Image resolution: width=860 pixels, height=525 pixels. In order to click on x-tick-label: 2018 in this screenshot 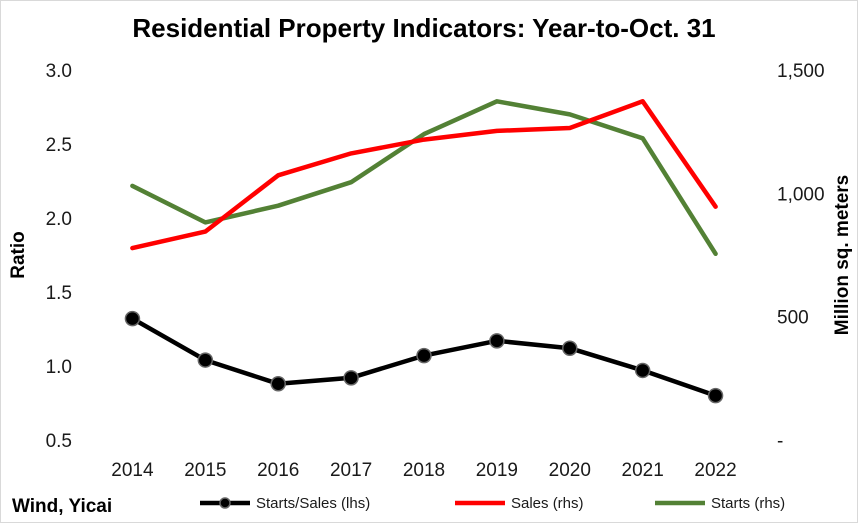, I will do `click(424, 470)`.